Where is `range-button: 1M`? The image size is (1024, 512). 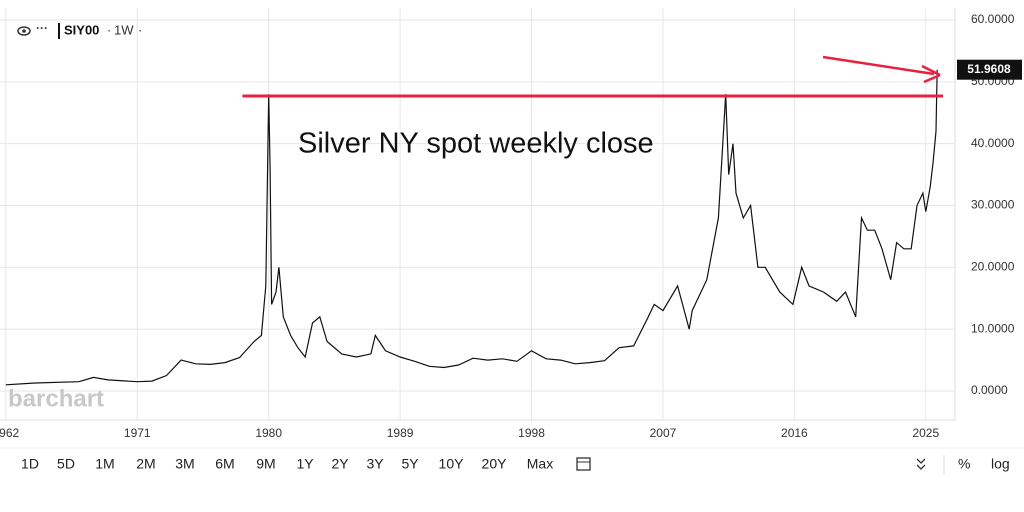
range-button: 1M is located at coordinates (104, 464).